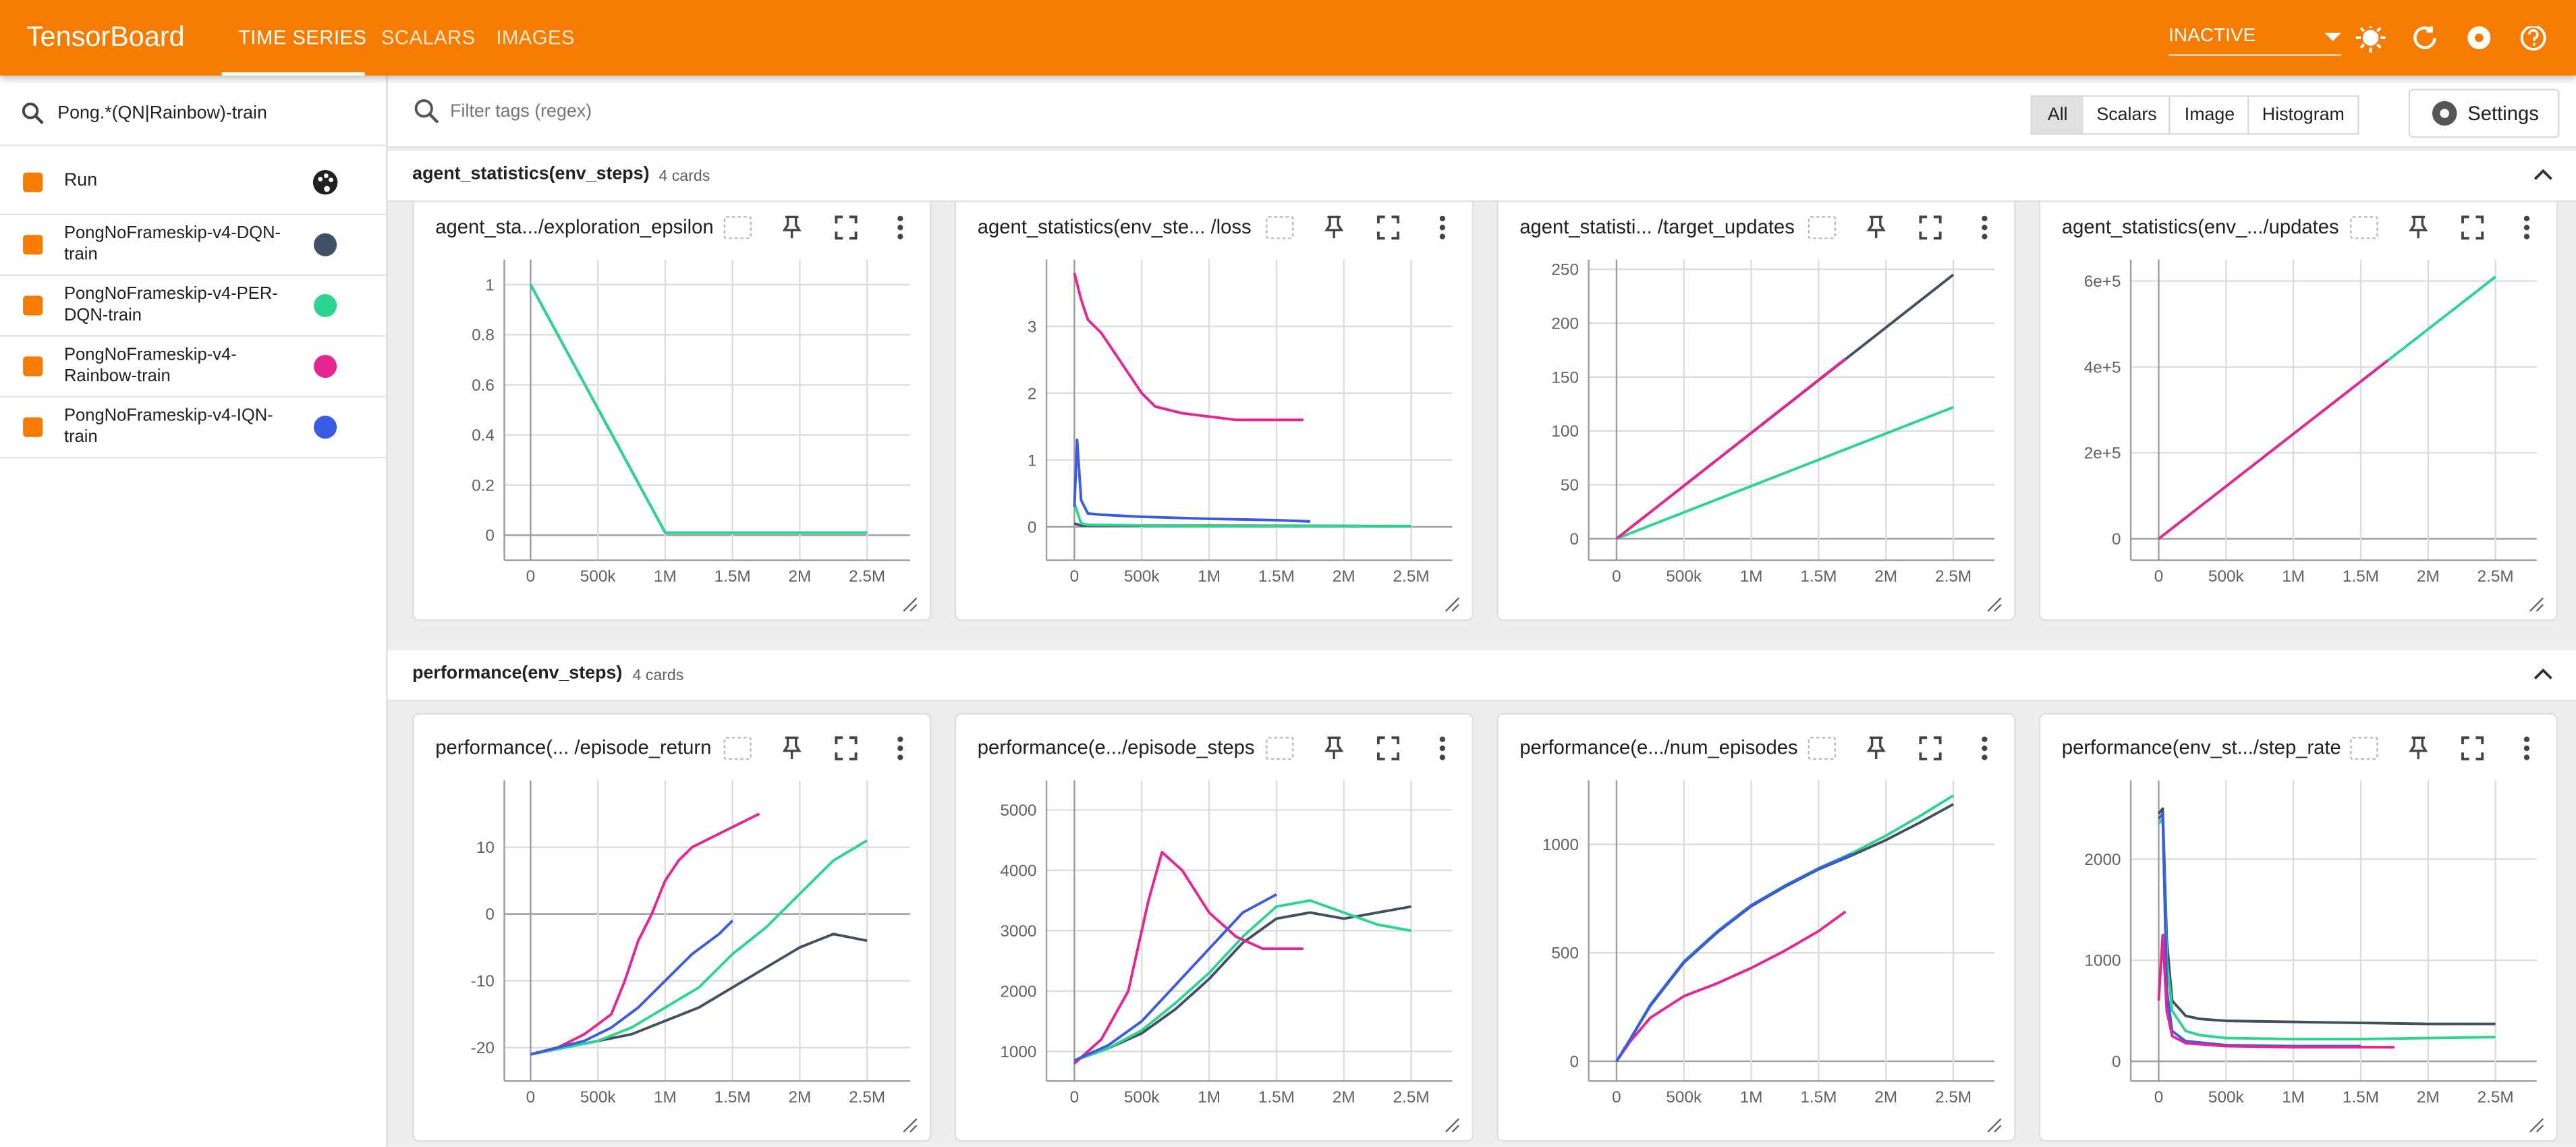  What do you see at coordinates (302, 38) in the screenshot?
I see `tab: TIME SERIES` at bounding box center [302, 38].